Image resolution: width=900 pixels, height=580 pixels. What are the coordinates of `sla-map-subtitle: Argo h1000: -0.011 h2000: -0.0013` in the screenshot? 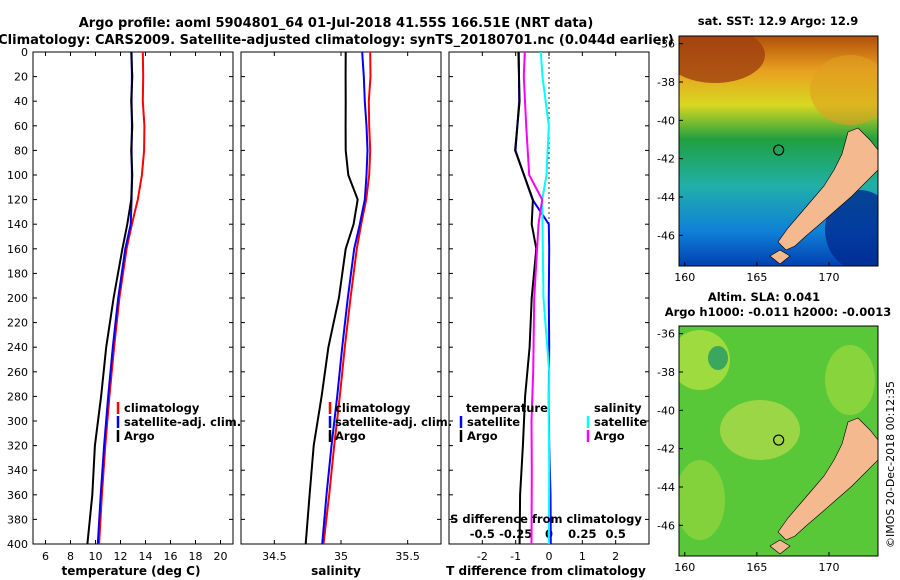 It's located at (778, 312).